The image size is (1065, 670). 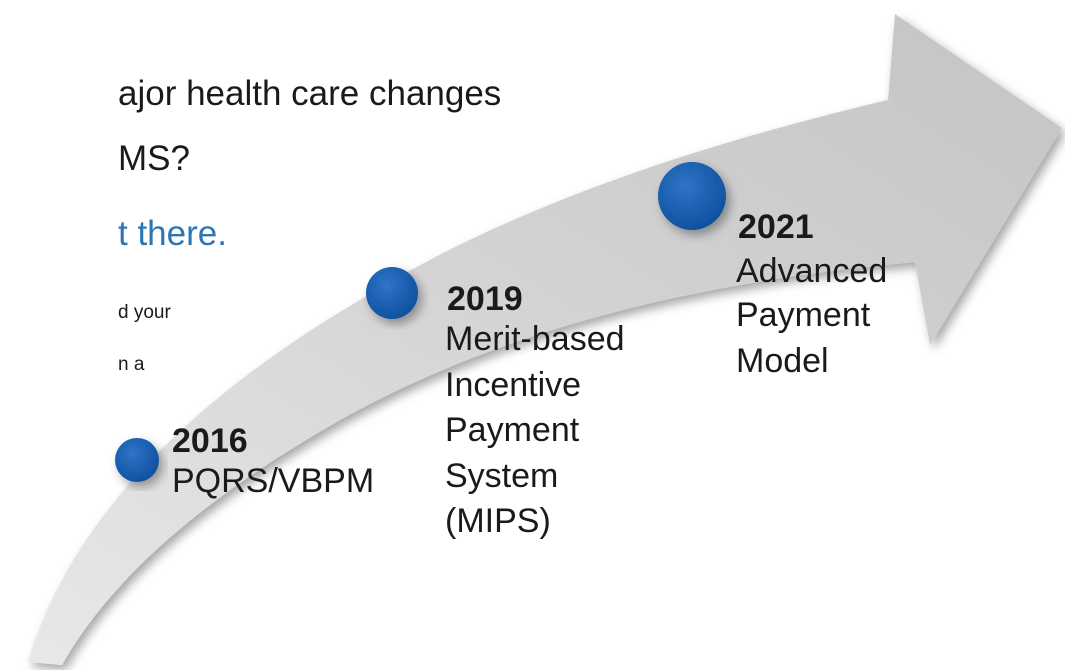 What do you see at coordinates (131, 364) in the screenshot?
I see `body-line: n a` at bounding box center [131, 364].